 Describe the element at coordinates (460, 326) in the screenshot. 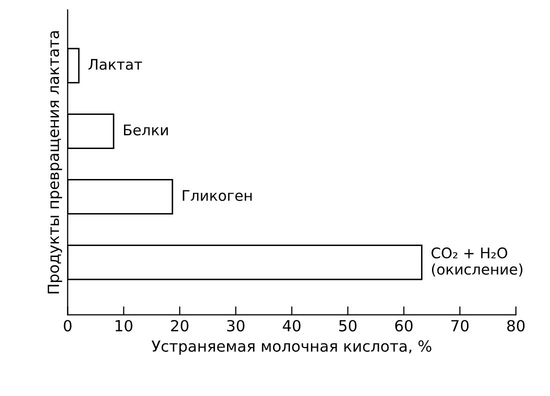

I see `x-tick-label: 70` at that location.